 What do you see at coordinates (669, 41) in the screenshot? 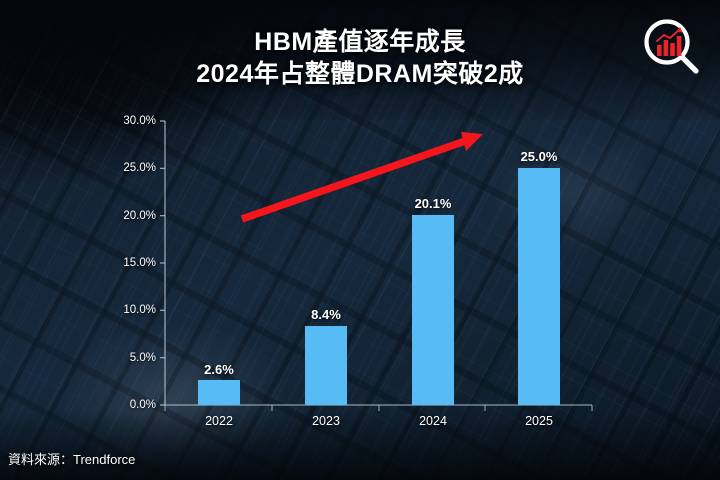
I see `red-bar-chart-icon` at bounding box center [669, 41].